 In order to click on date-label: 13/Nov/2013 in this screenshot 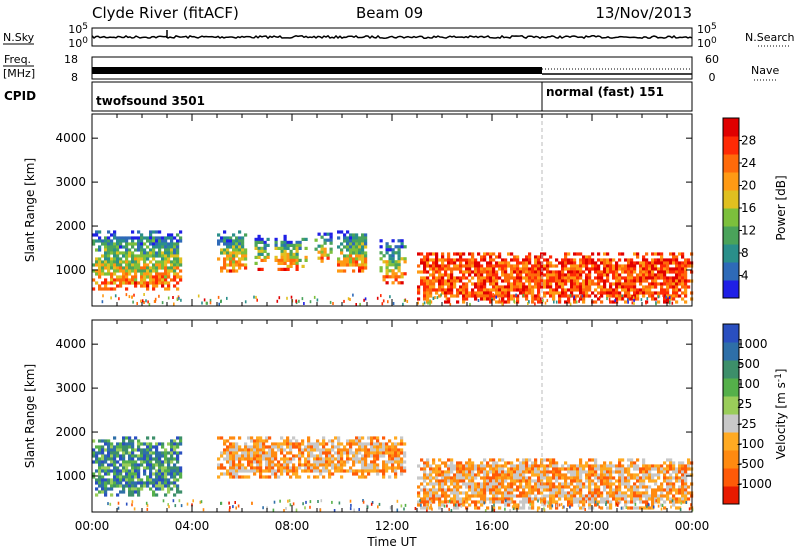, I will do `click(643, 13)`.